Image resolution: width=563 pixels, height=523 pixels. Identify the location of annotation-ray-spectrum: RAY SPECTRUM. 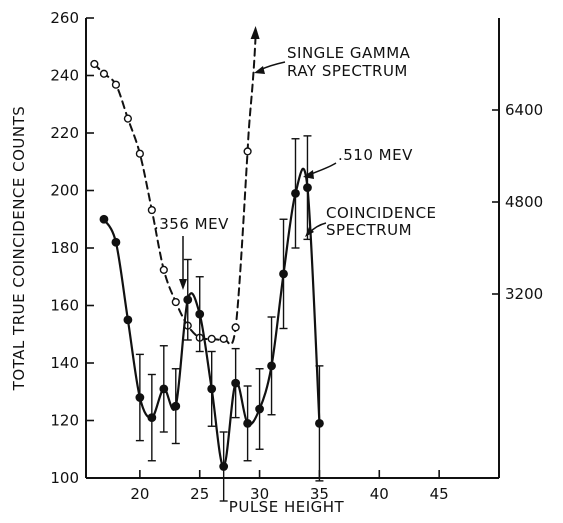
(347, 71).